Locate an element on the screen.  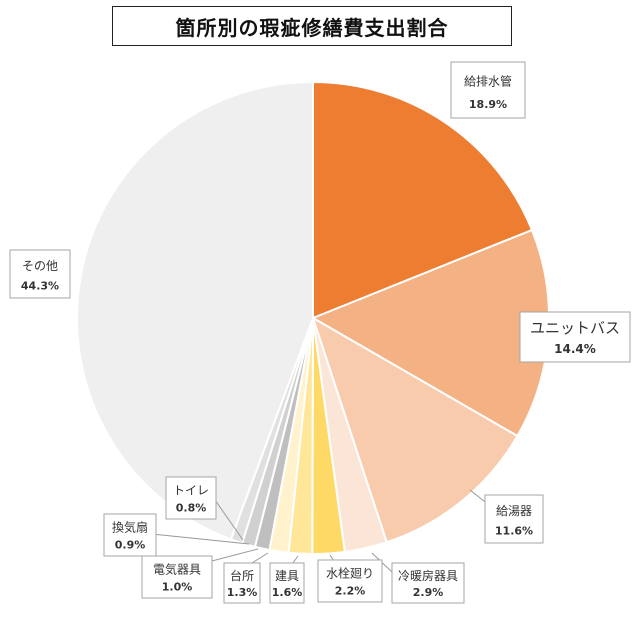
slice-label-percent: 14.4% is located at coordinates (575, 349).